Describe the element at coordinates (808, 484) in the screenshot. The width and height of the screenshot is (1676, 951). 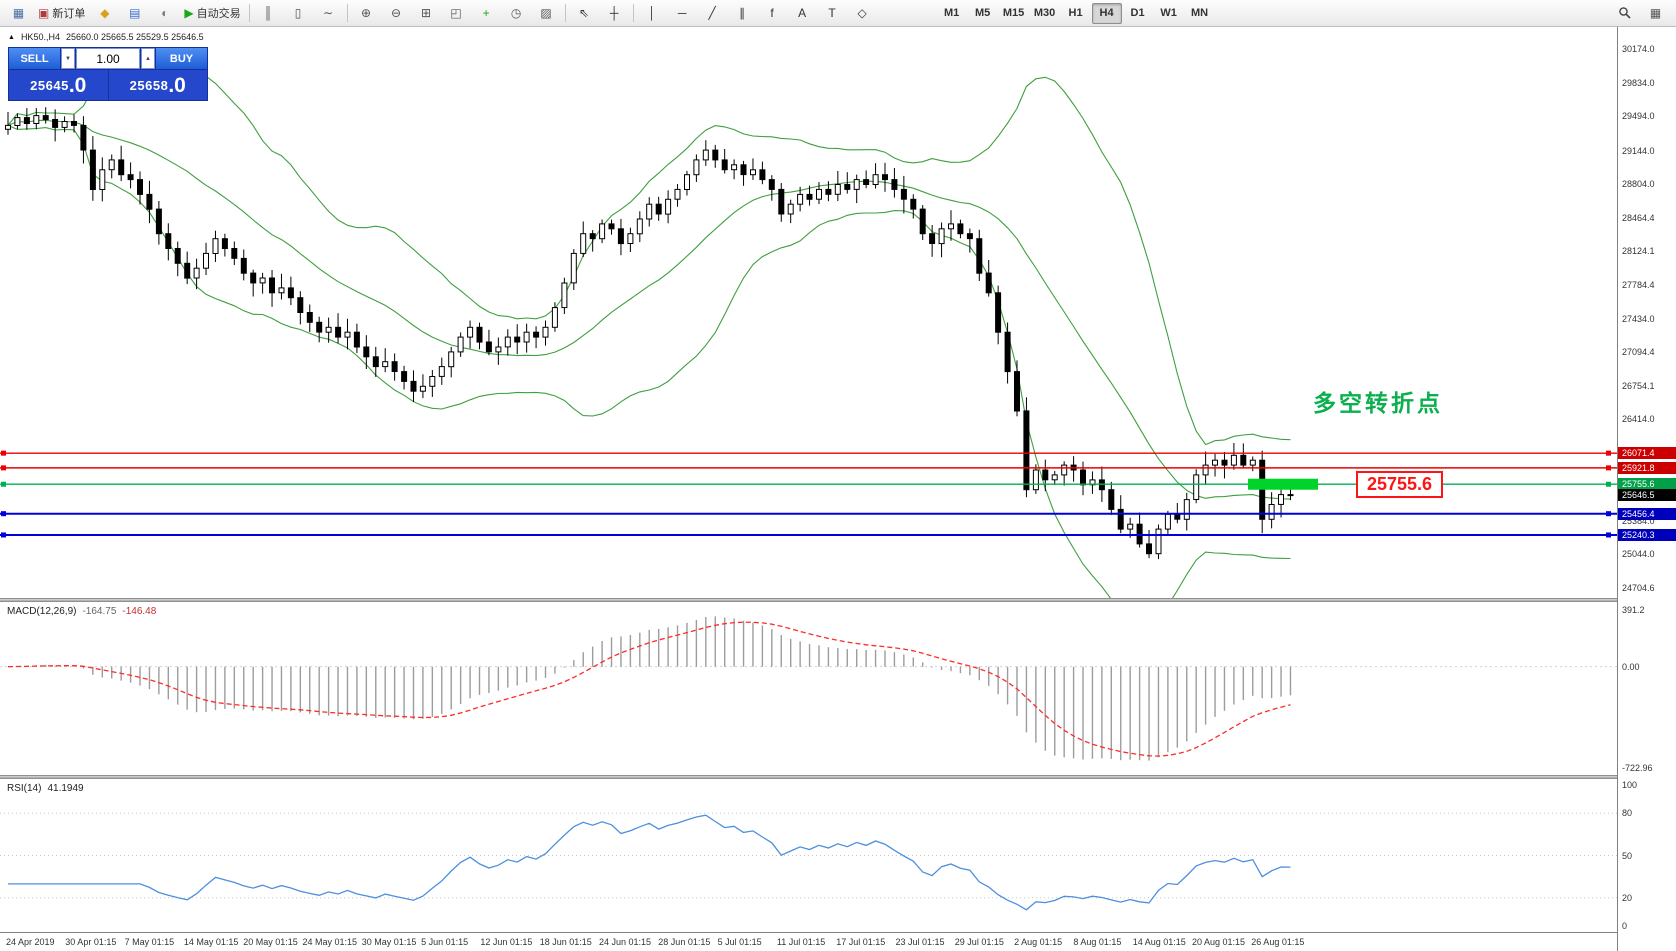
I see `horizontal-line-25755.6` at that location.